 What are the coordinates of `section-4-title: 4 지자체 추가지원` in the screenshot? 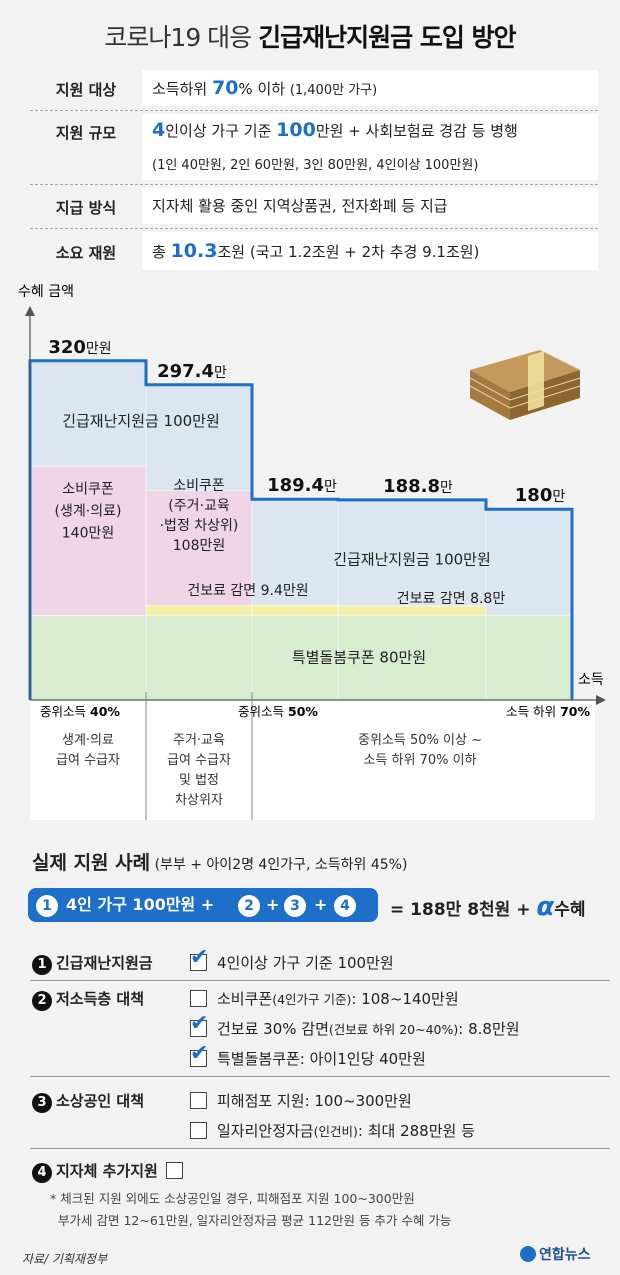 It's located at (112, 1171).